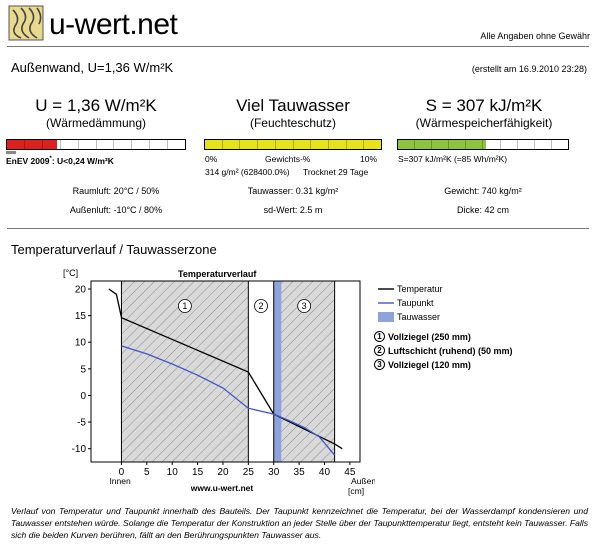  Describe the element at coordinates (443, 350) in the screenshot. I see `layer-legend-2: 2 Luftschicht (ruhend) (50 mm)` at that location.